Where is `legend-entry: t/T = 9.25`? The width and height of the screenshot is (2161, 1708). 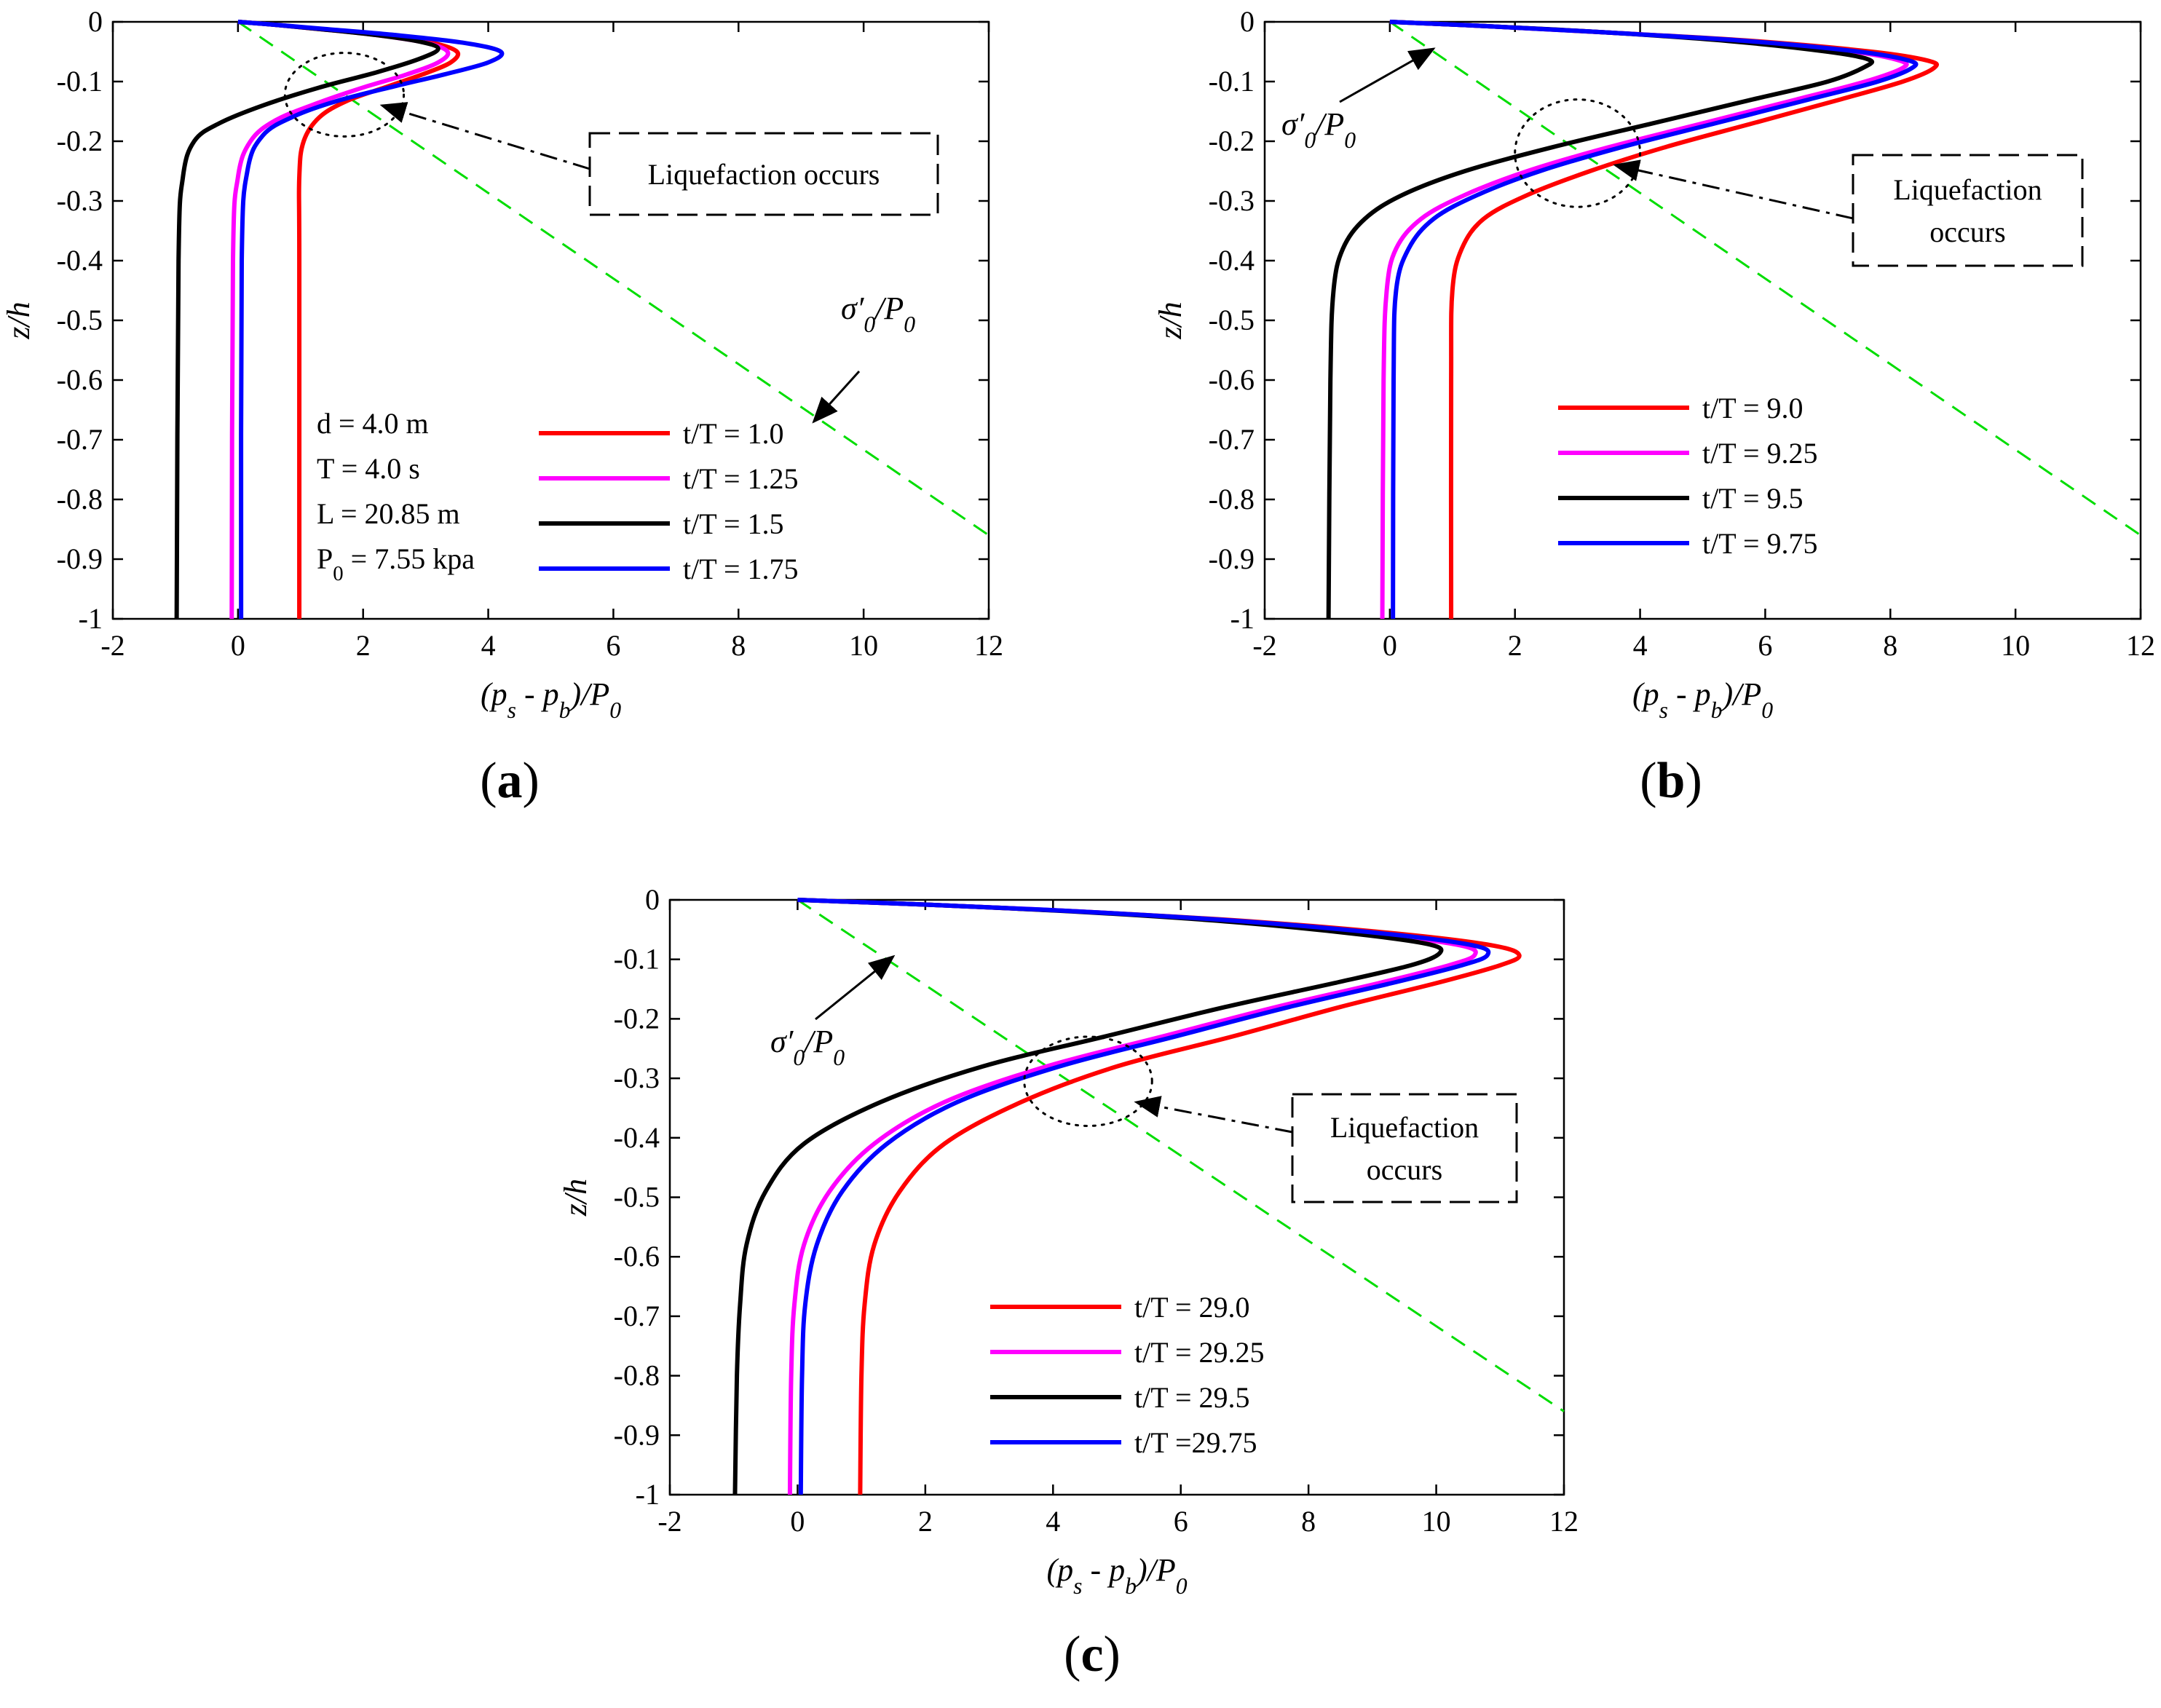
legend-entry: t/T = 9.25 is located at coordinates (1760, 454).